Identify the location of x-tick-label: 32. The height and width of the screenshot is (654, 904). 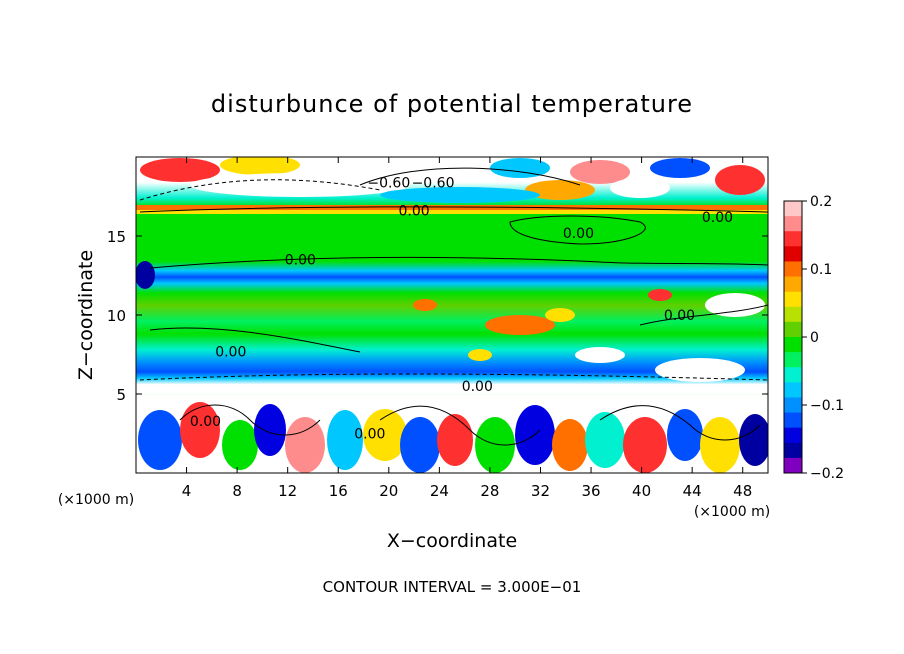
(540, 491).